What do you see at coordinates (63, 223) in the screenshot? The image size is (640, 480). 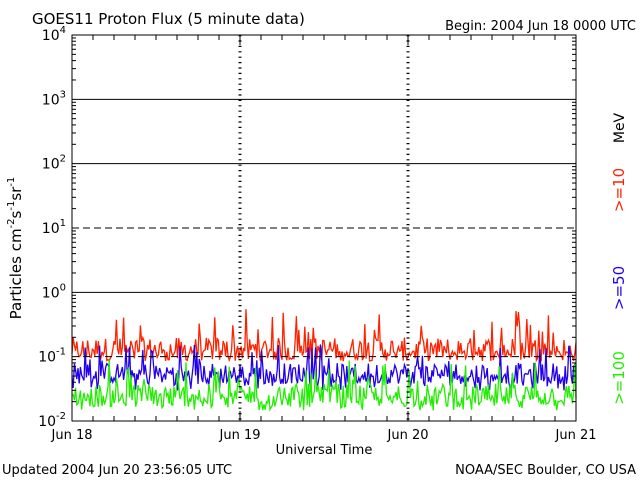 I see `y-tick-exponent: 1` at bounding box center [63, 223].